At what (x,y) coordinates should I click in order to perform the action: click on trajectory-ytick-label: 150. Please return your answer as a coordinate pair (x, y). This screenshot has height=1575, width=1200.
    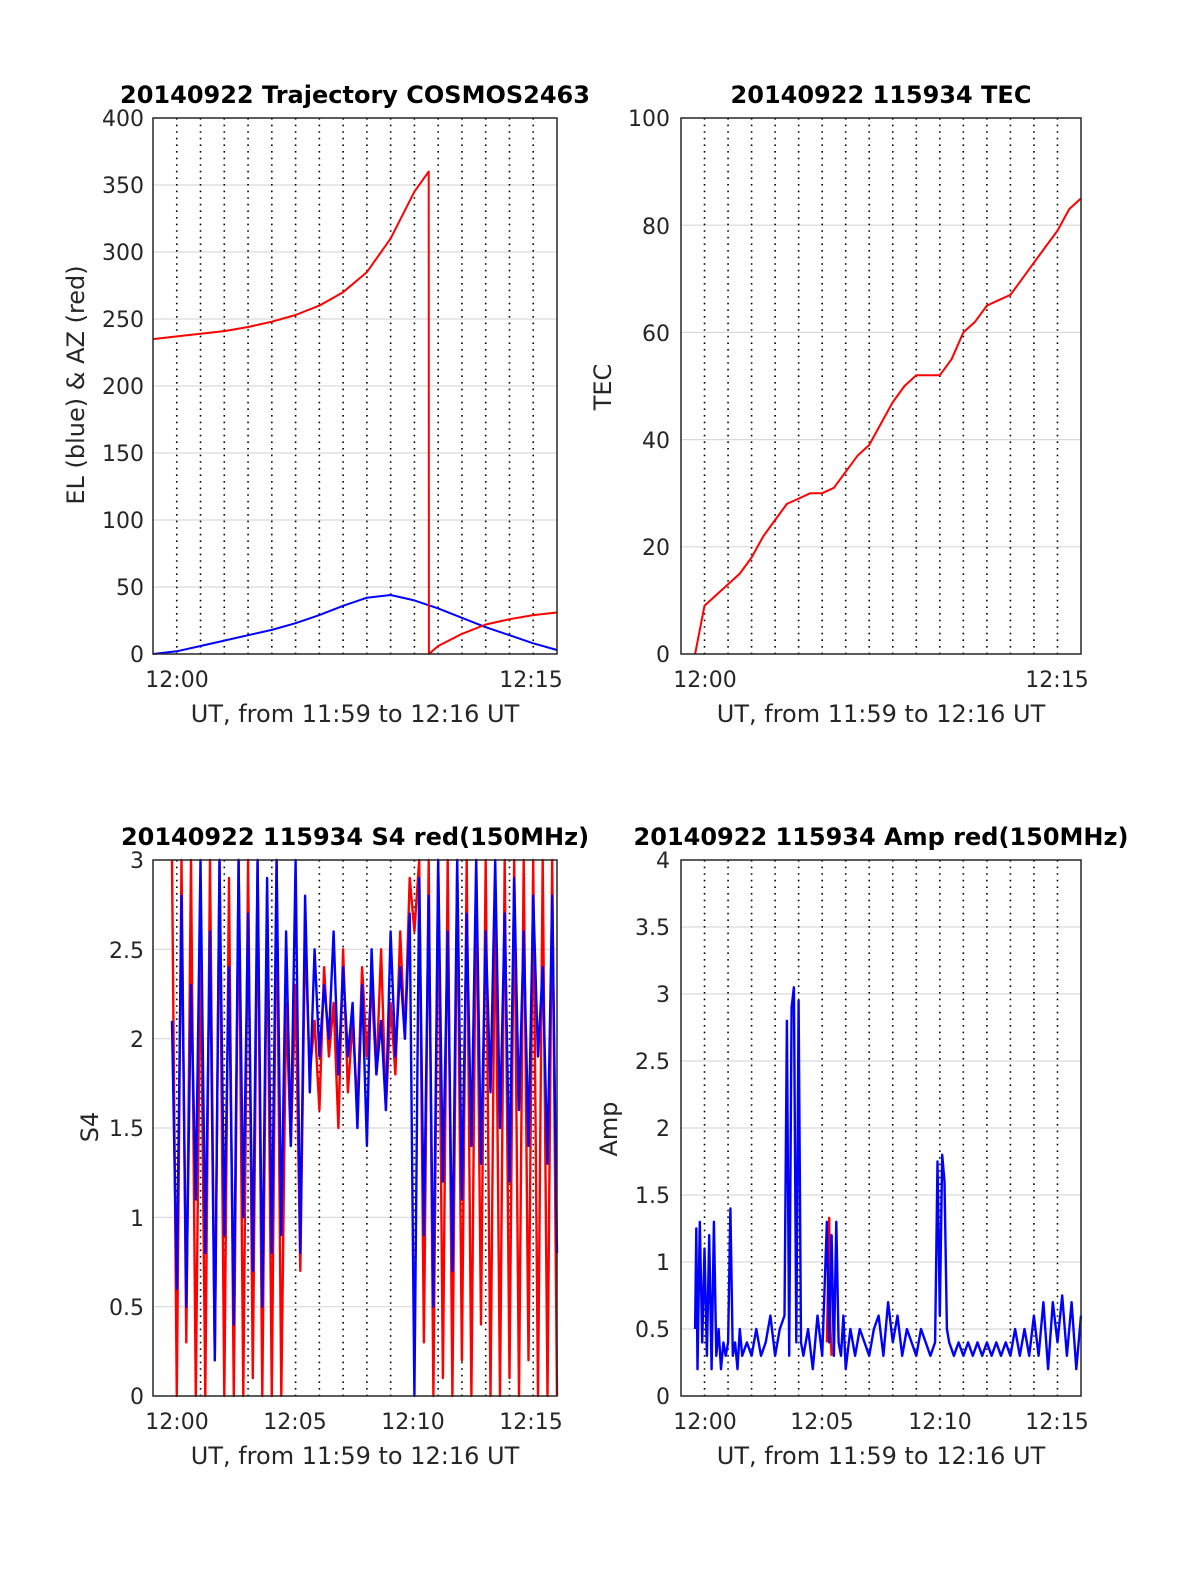
    Looking at the image, I should click on (123, 454).